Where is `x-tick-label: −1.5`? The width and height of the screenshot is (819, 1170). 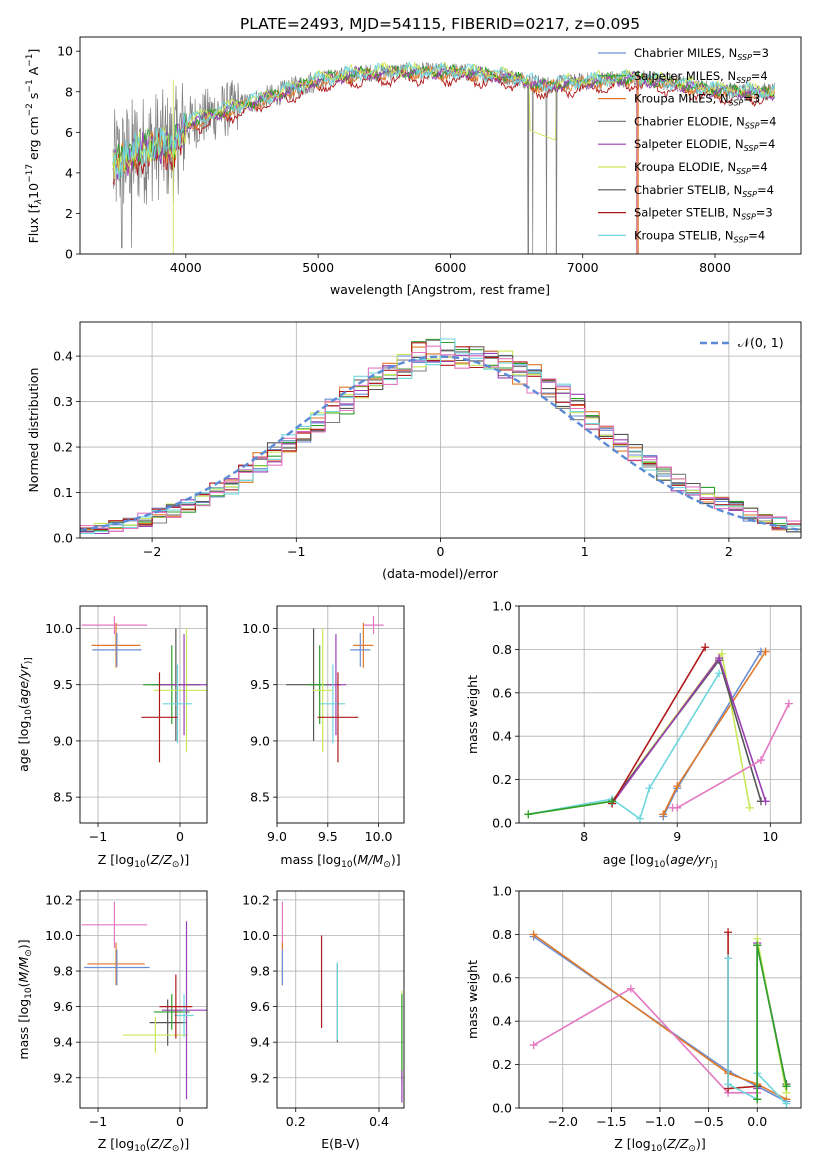
x-tick-label: −1.5 is located at coordinates (611, 1121).